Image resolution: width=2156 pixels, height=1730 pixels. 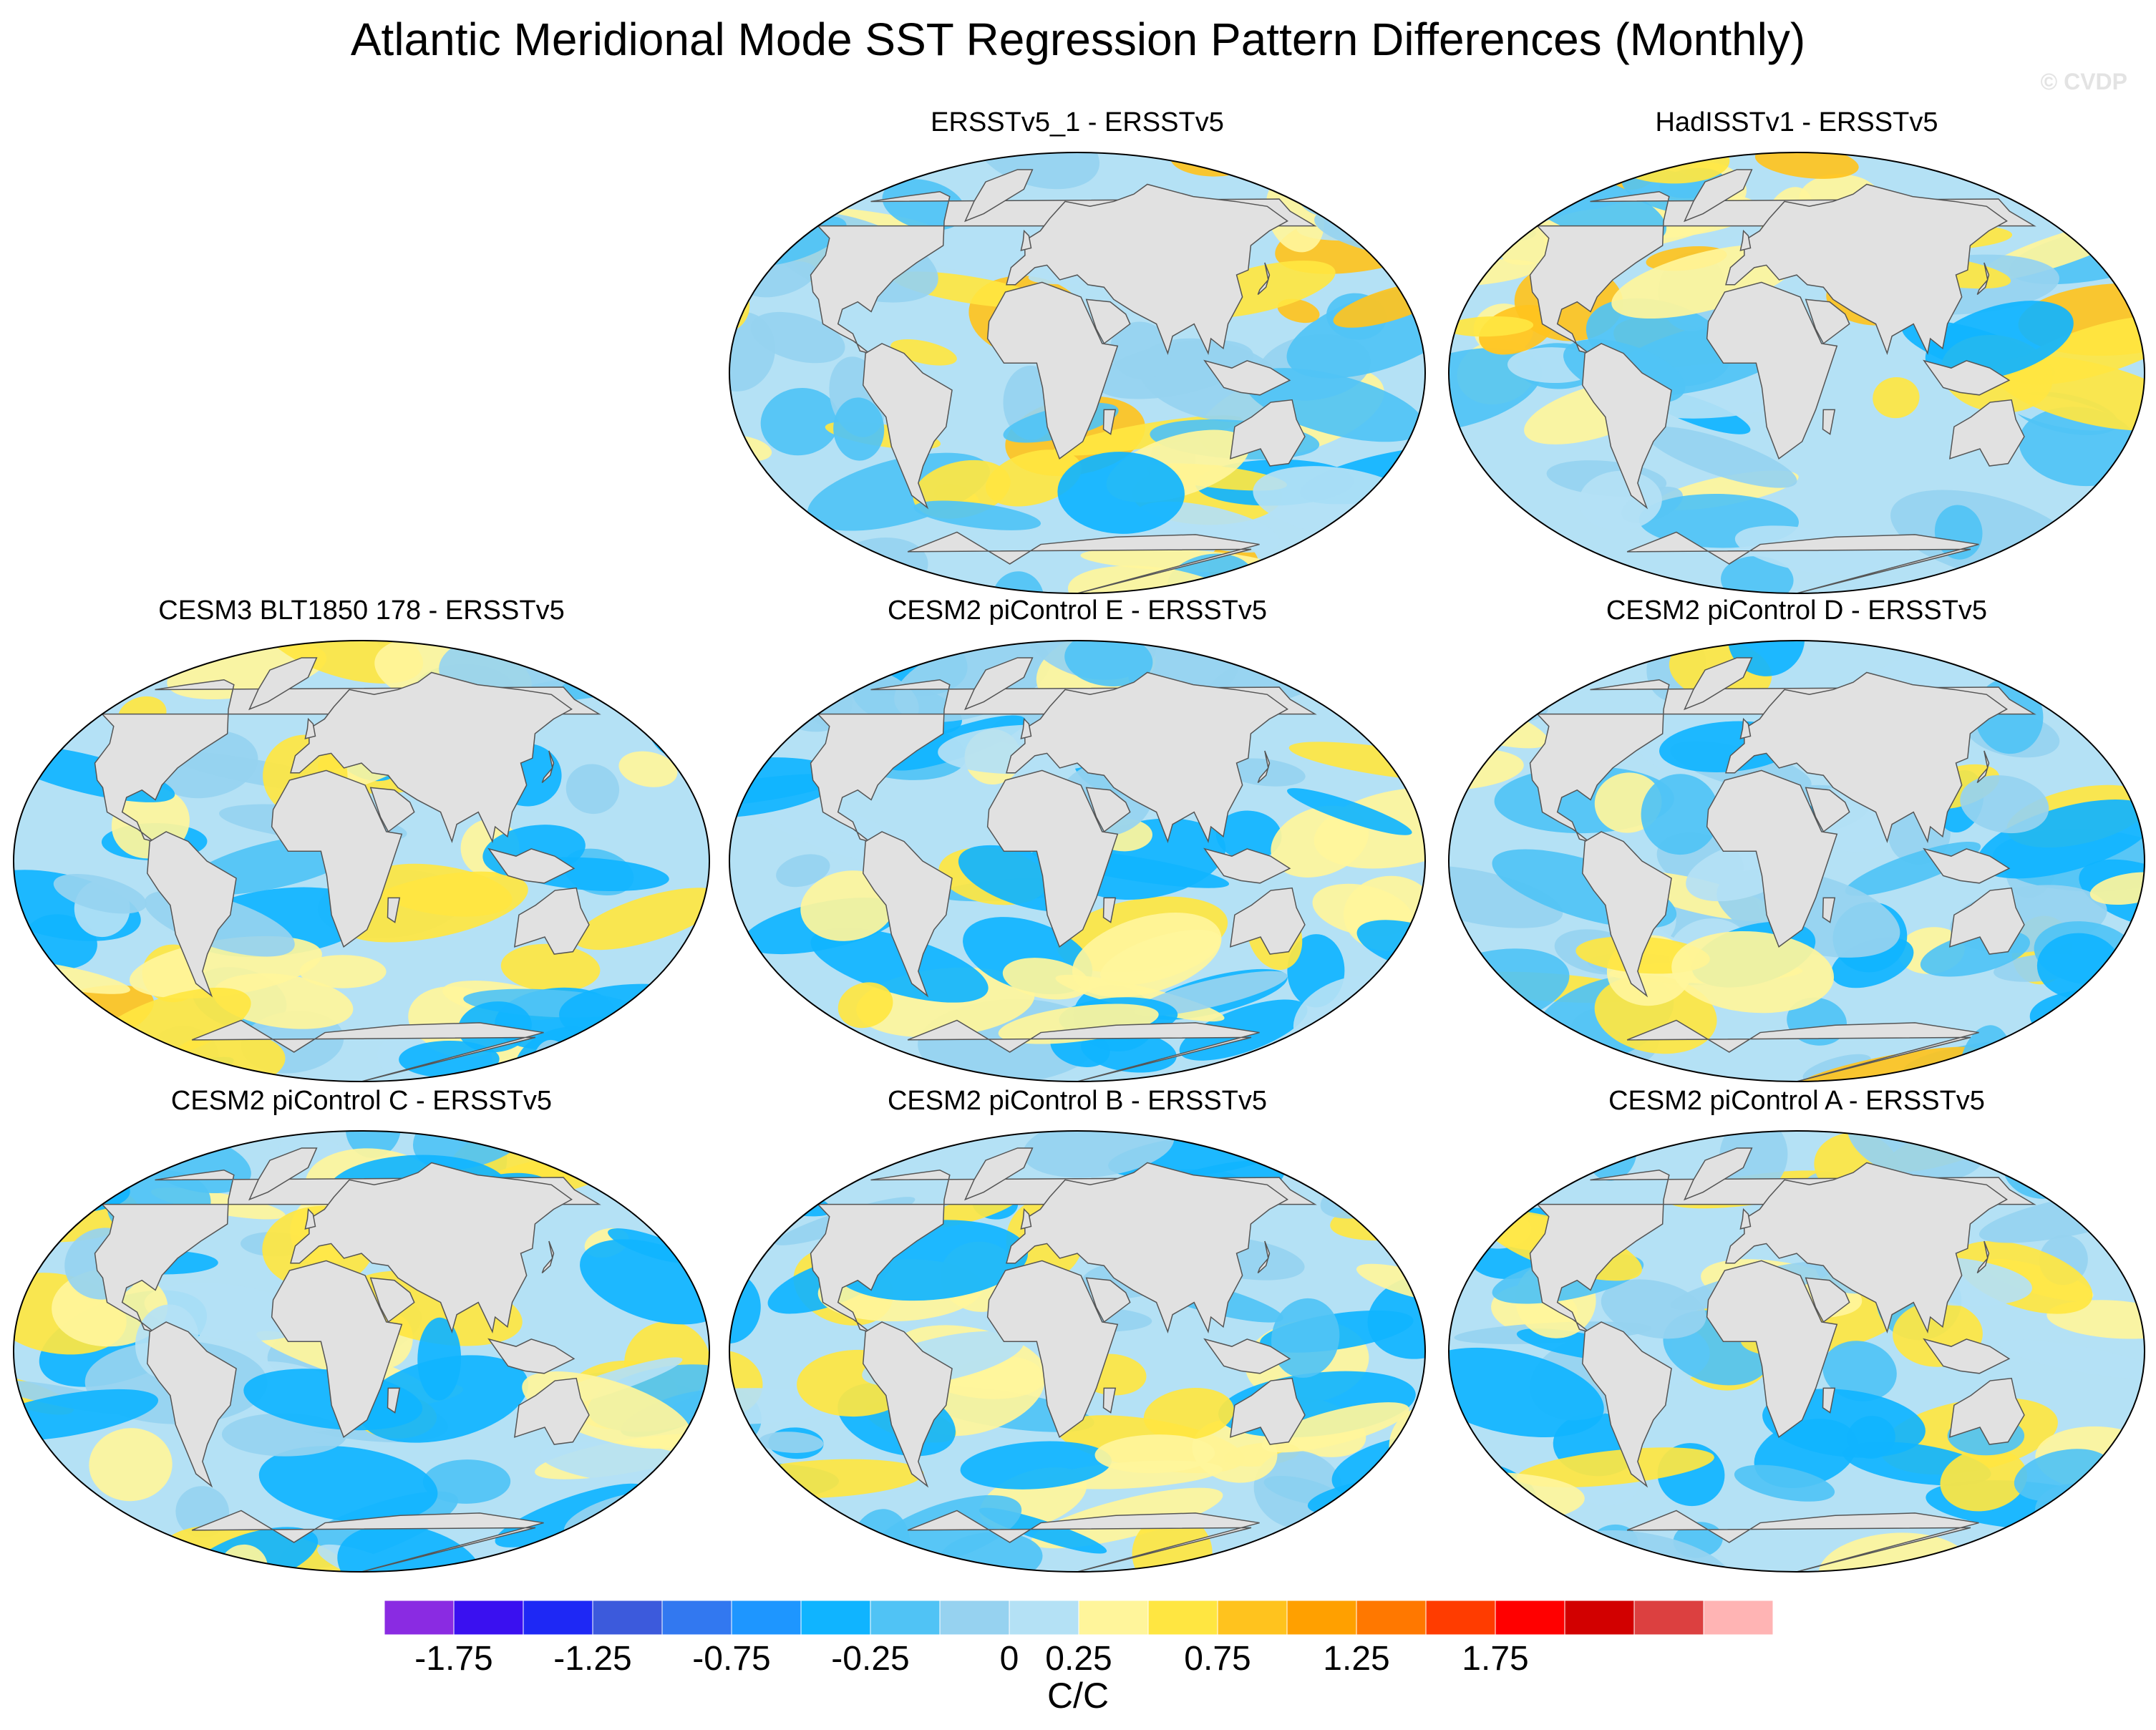 What do you see at coordinates (1077, 122) in the screenshot?
I see `panel-title: ERSSTv5_1 - ERSSTv5` at bounding box center [1077, 122].